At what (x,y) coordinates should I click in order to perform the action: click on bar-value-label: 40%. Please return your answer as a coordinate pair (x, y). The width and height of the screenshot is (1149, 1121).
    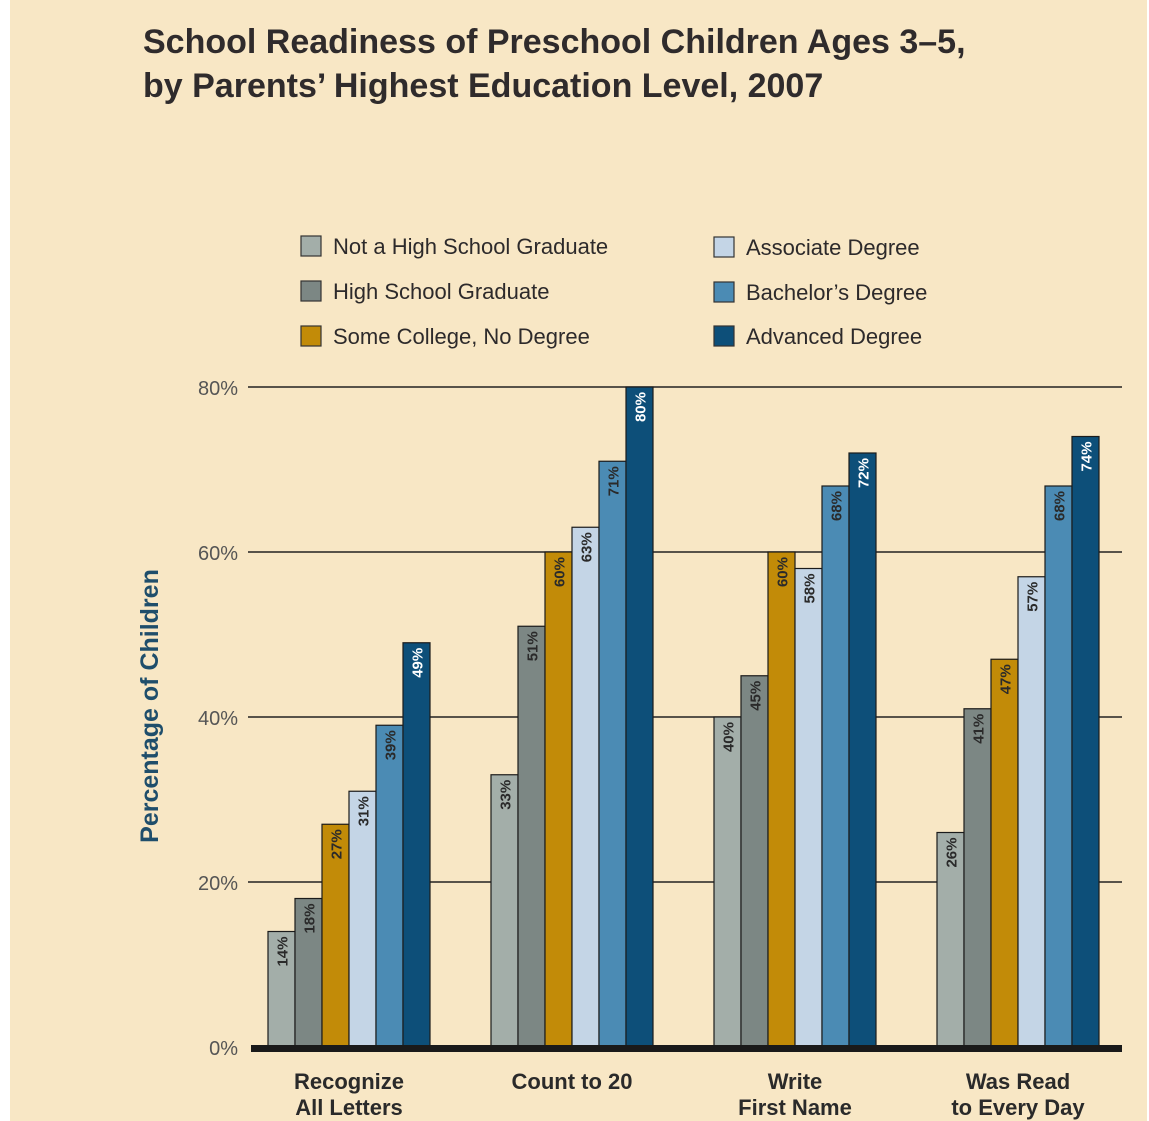
    Looking at the image, I should click on (729, 737).